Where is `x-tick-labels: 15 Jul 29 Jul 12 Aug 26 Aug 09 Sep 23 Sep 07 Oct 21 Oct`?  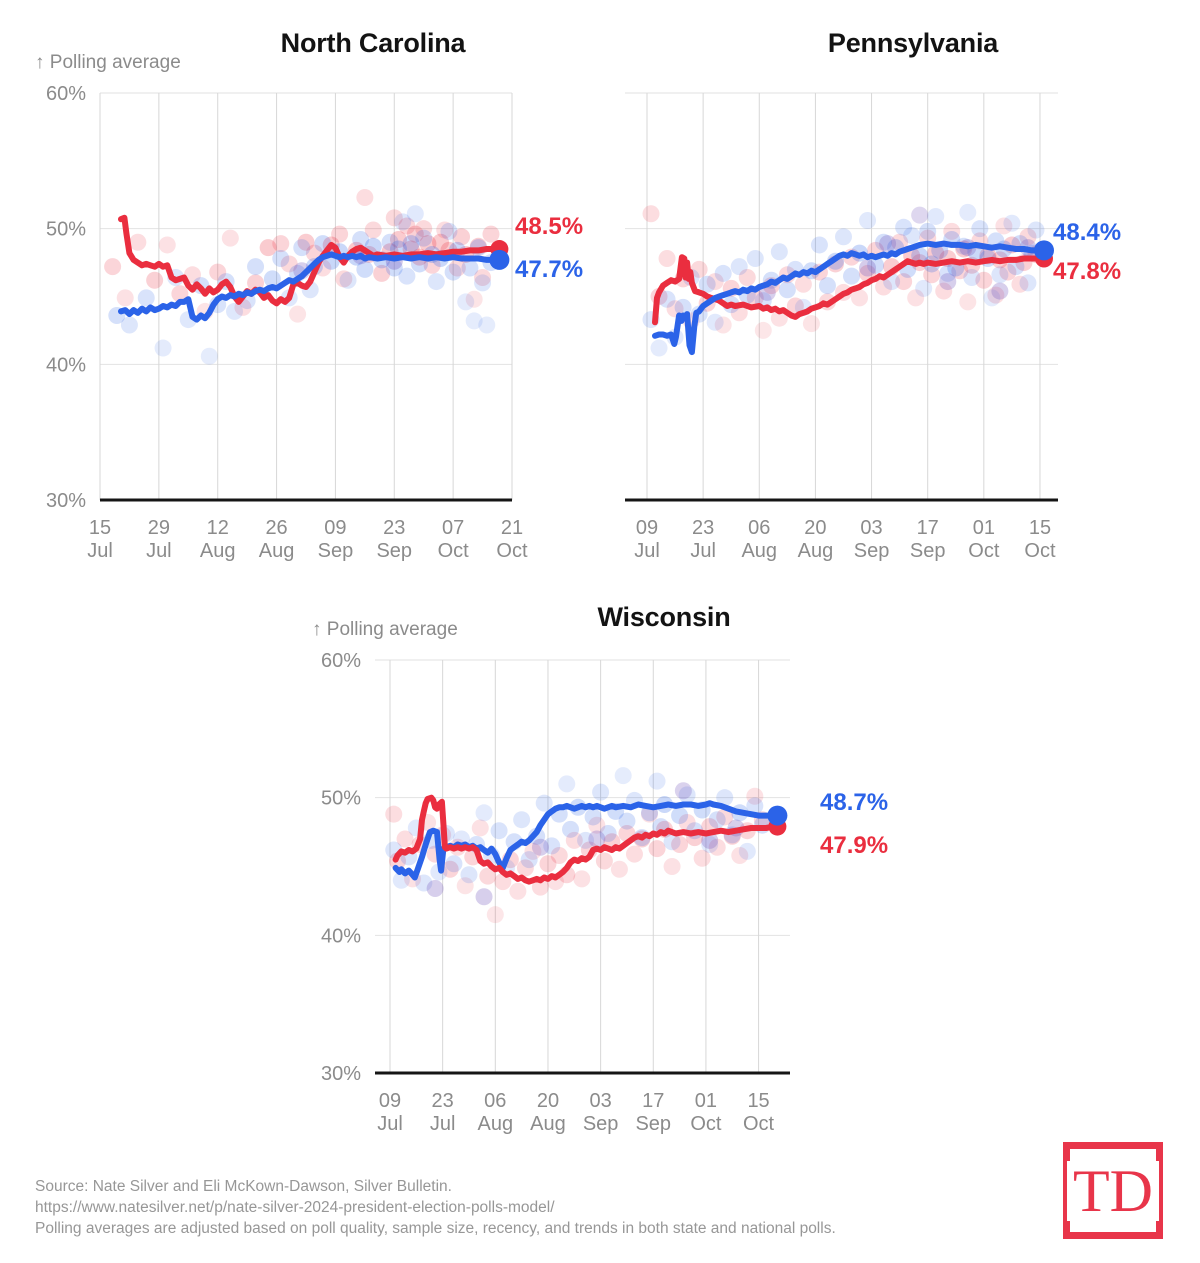 x-tick-labels: 15 Jul 29 Jul 12 Aug 26 Aug 09 Sep 23 Sep 07 Oct 21 Oct is located at coordinates (307, 539).